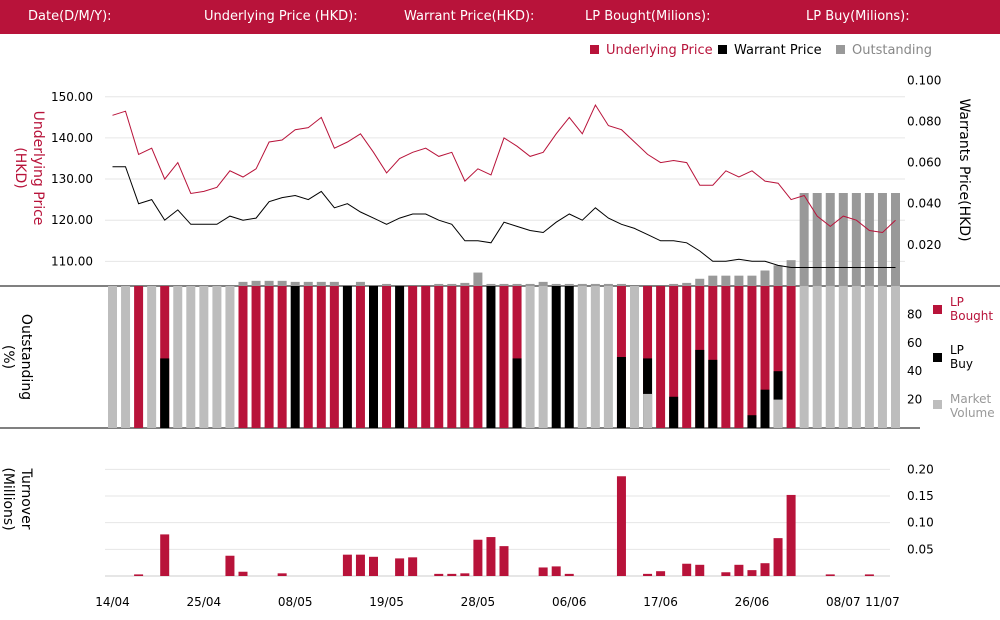  I want to click on y-right-tick-label: 0.100, so click(924, 80).